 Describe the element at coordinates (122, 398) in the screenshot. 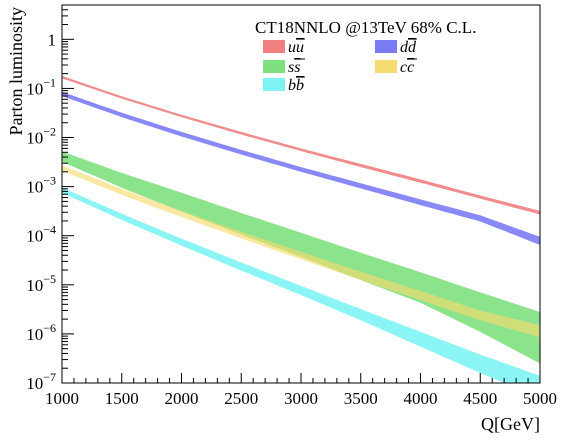

I see `x-tick-label: 1500` at that location.